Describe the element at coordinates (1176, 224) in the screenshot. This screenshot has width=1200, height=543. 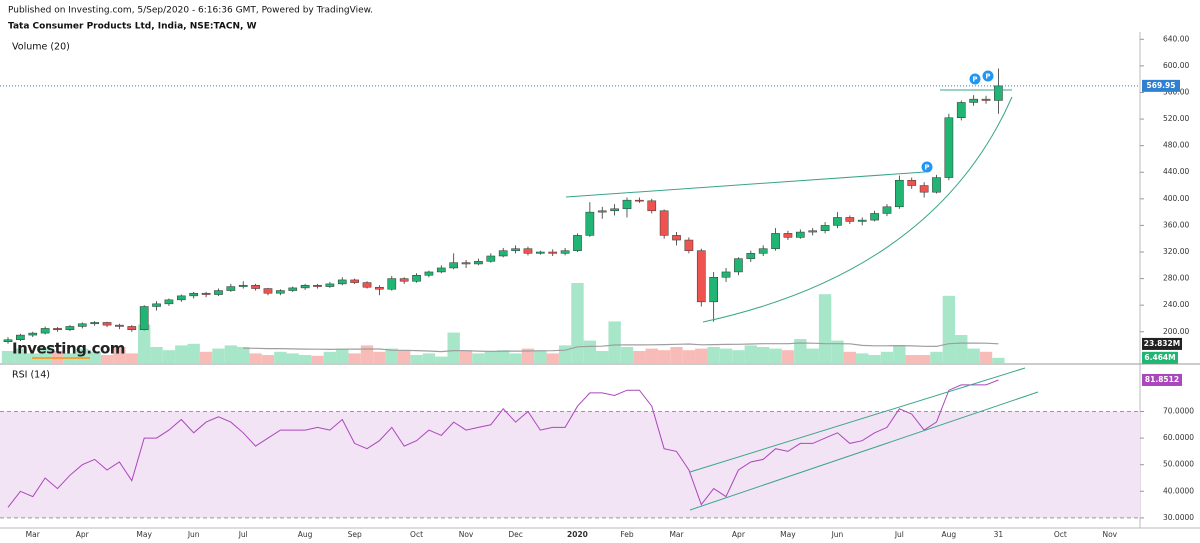
I see `y-tick-label: 360.00` at that location.